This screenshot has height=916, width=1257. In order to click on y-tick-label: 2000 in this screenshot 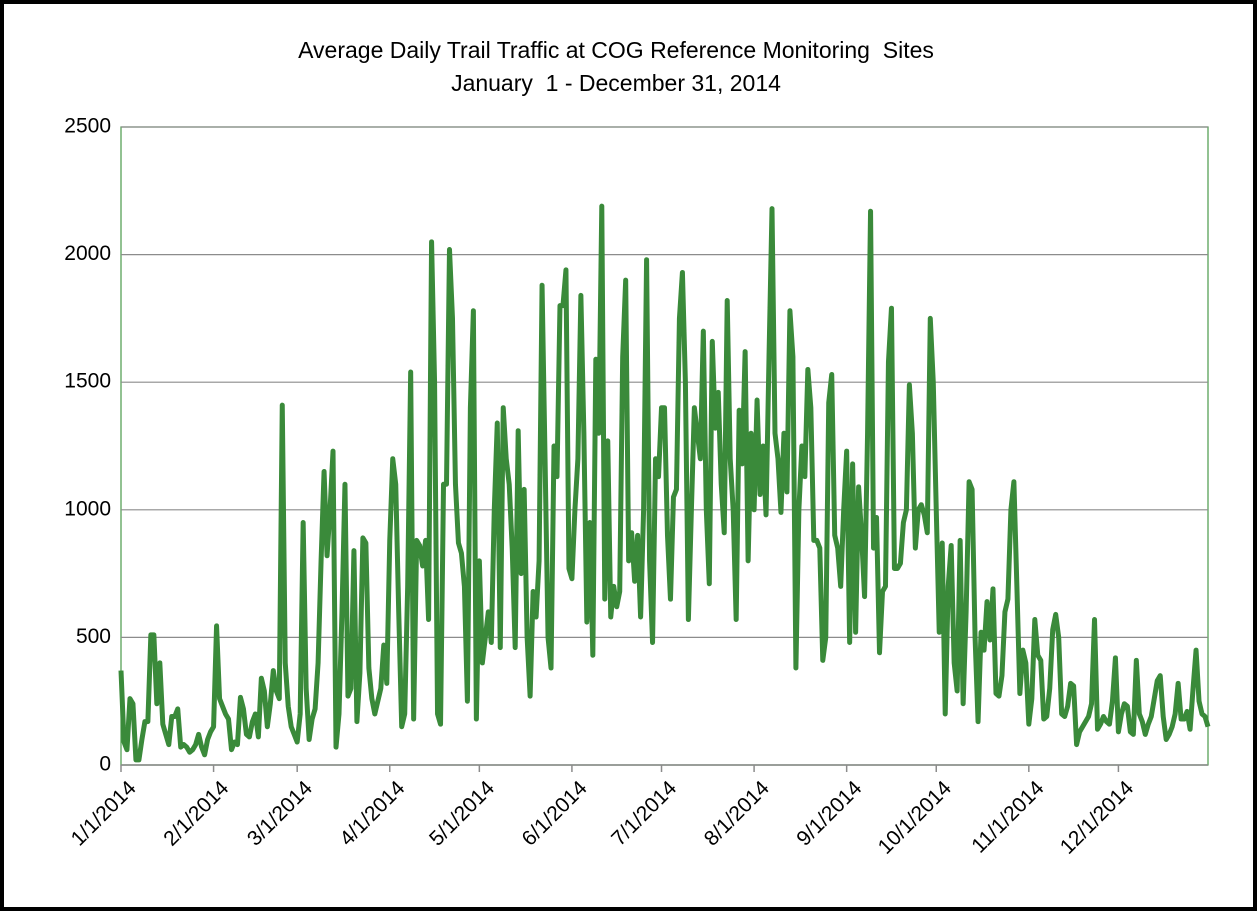, I will do `click(87, 253)`.